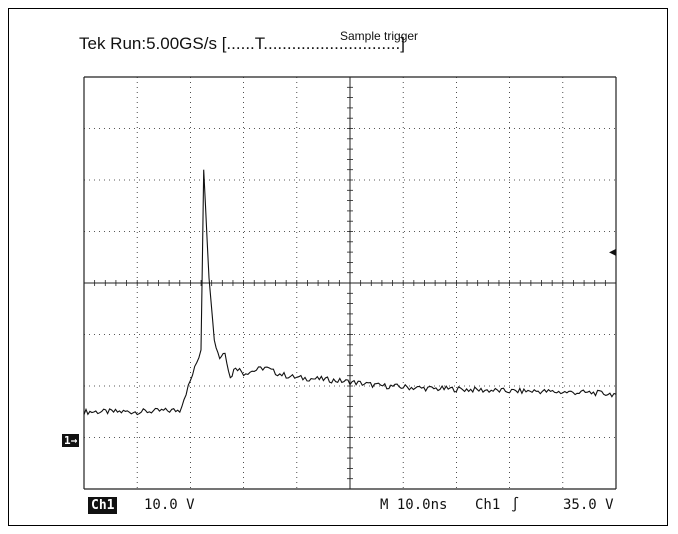  What do you see at coordinates (488, 505) in the screenshot?
I see `trigger-source: Ch1` at bounding box center [488, 505].